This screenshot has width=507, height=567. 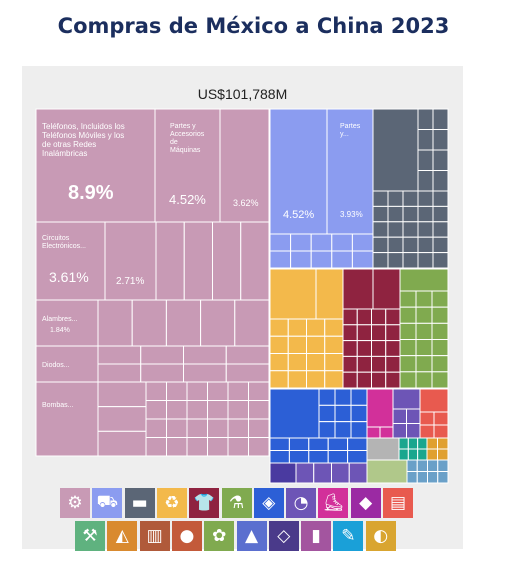 I want to click on label-telefonos-name-line-3: Inalámbricas, so click(x=64, y=153).